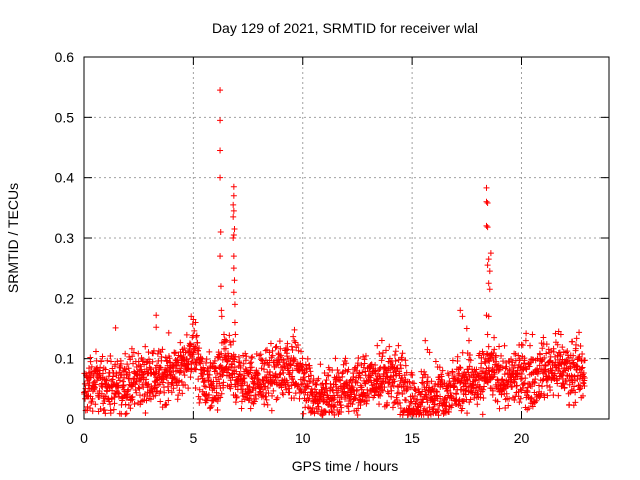 This screenshot has height=480, width=640. Describe the element at coordinates (13, 238) in the screenshot. I see `y-axis-label: SRMTID / TECUs` at that location.